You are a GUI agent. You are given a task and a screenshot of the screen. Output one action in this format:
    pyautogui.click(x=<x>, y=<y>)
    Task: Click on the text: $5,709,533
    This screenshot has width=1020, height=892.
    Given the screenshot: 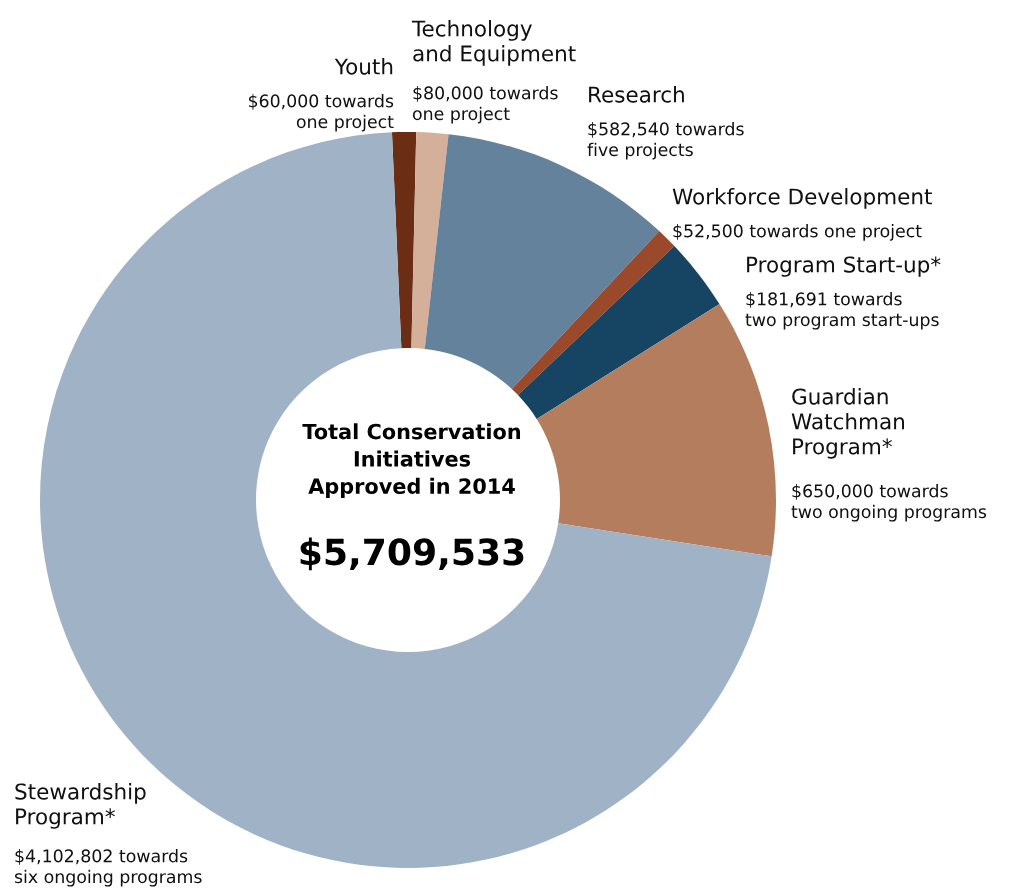 What is the action you would take?
    pyautogui.click(x=412, y=554)
    